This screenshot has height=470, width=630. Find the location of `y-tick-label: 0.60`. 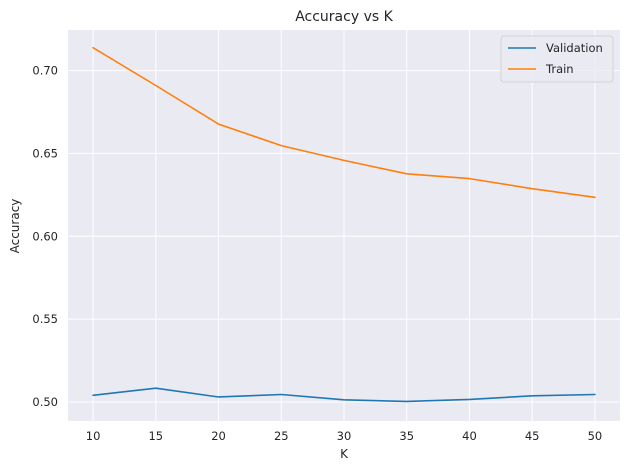

y-tick-label: 0.60 is located at coordinates (45, 236).